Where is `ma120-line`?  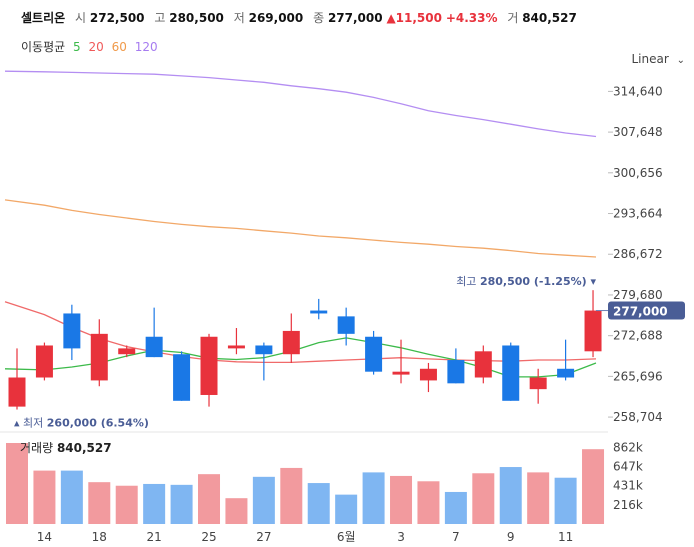
ma120-line is located at coordinates (300, 104).